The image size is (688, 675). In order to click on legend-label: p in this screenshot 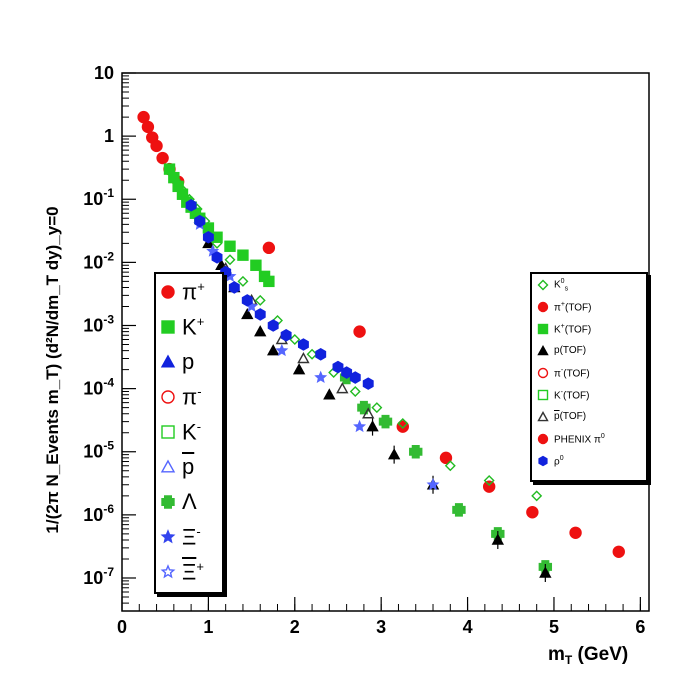, I will do `click(188, 466)`.